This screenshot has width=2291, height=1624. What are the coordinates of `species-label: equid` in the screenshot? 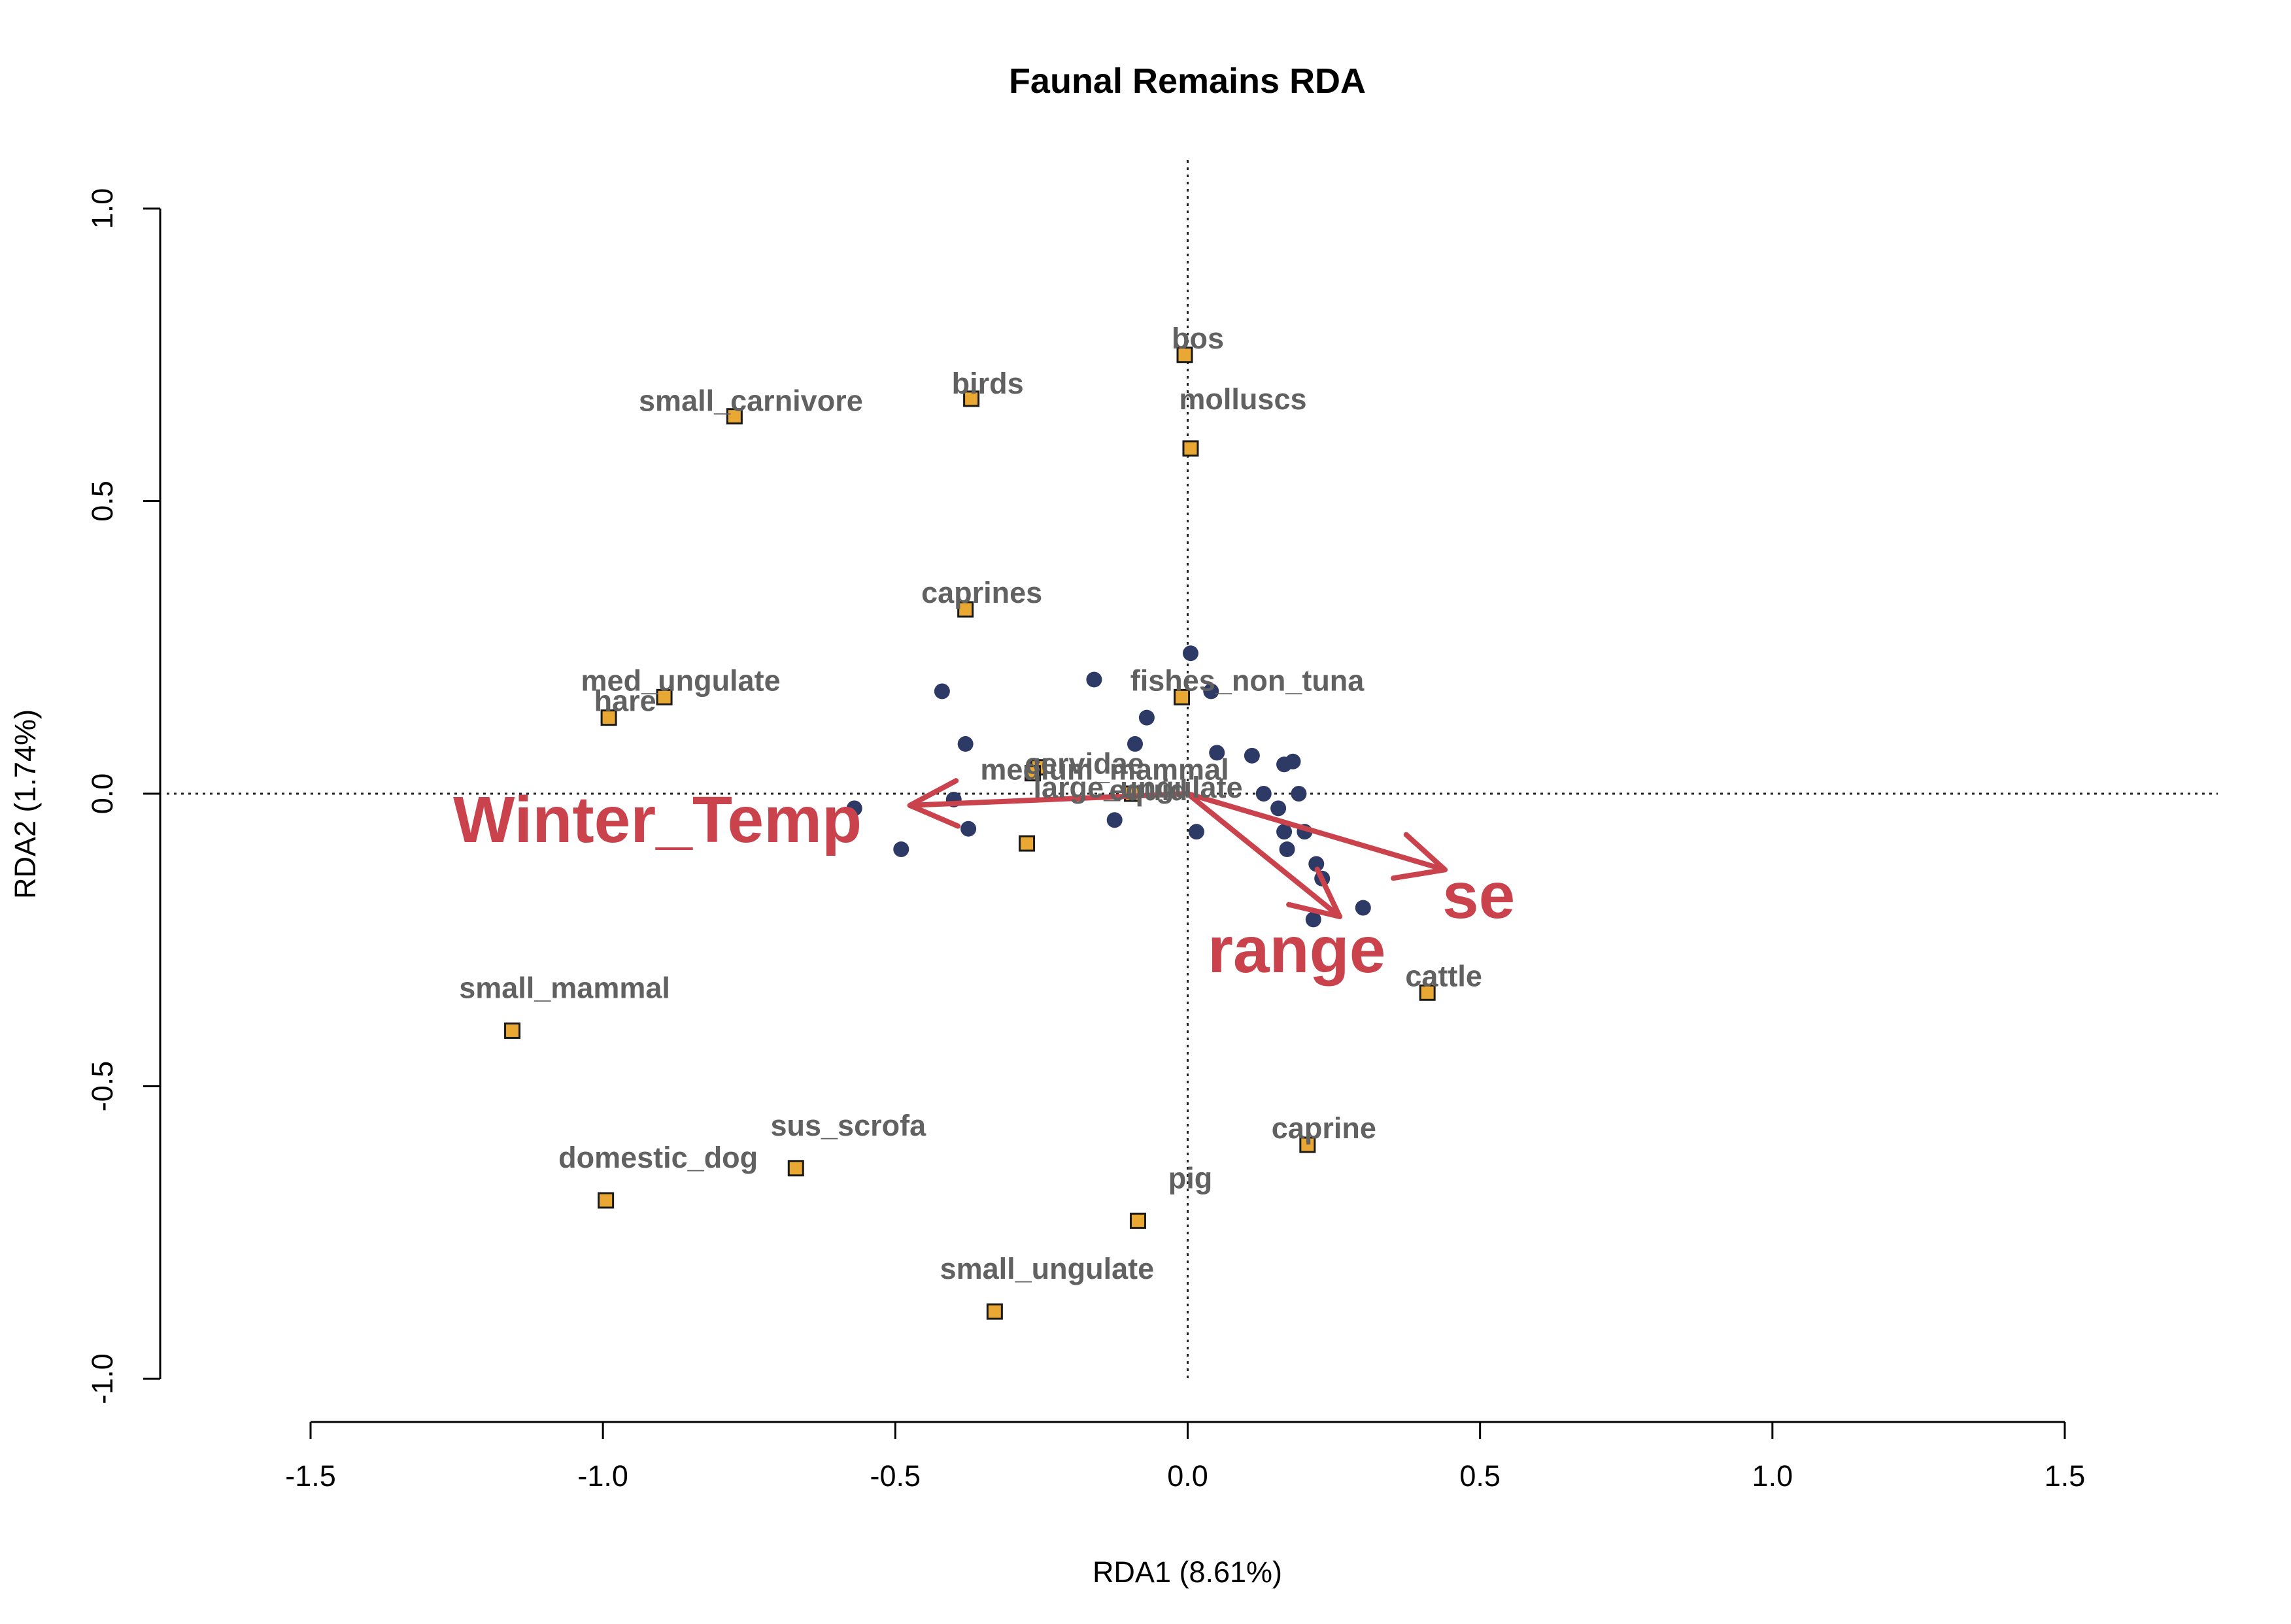 It's located at (1149, 790).